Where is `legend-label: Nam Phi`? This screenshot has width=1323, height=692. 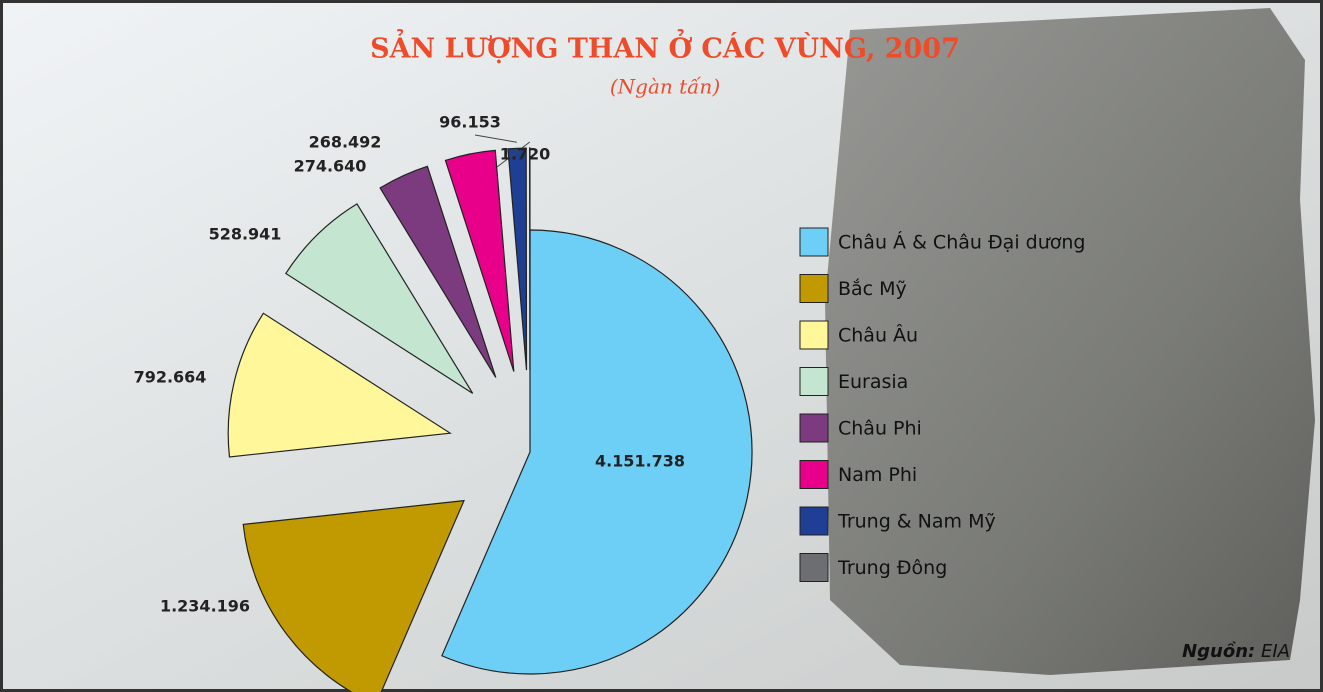
legend-label: Nam Phi is located at coordinates (877, 475).